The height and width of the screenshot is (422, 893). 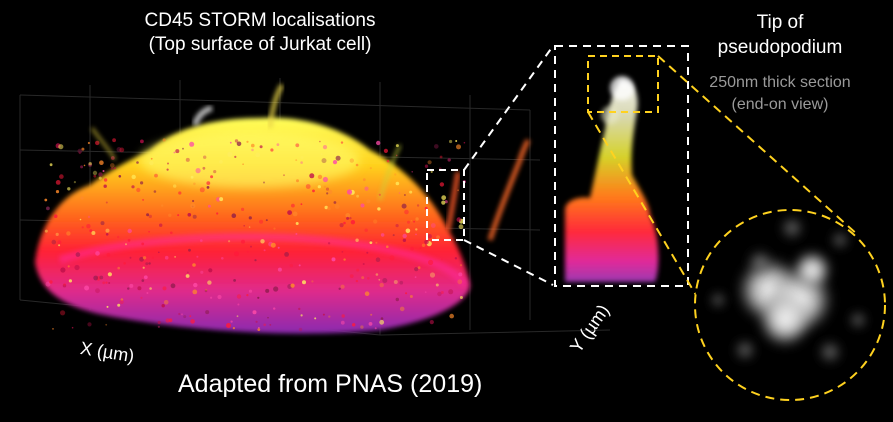 I want to click on tip-connector-bottom, so click(x=670, y=251).